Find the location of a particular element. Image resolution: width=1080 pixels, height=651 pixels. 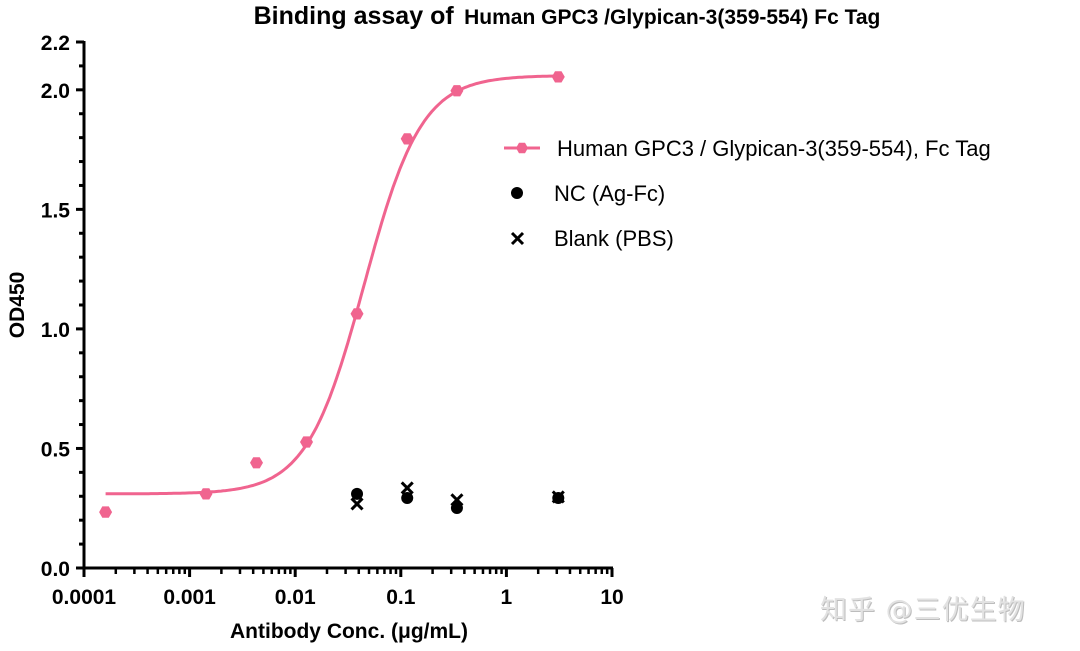

y-axis-label: OD450 is located at coordinates (17, 305).